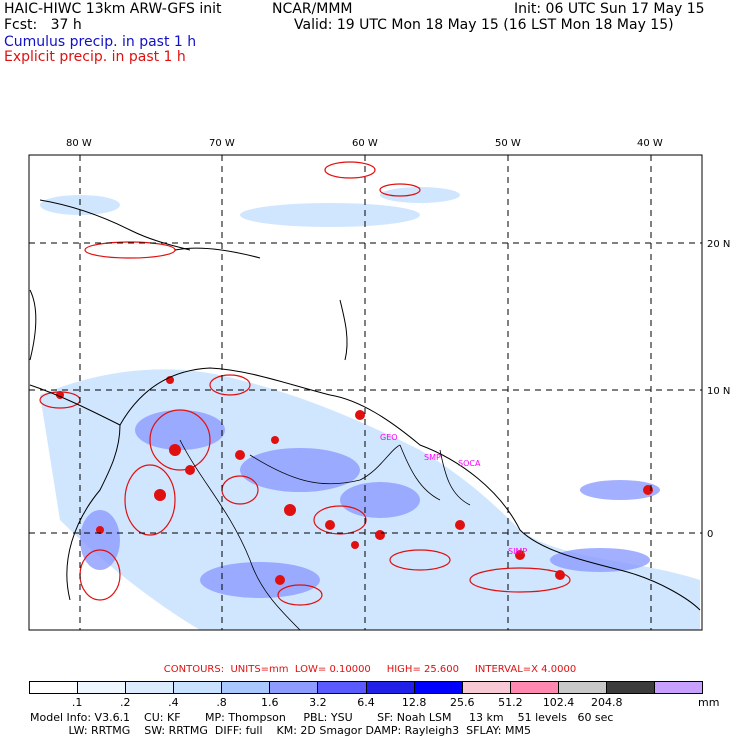 The width and height of the screenshot is (740, 740). Describe the element at coordinates (414, 702) in the screenshot. I see `scale-label: 12.8` at that location.